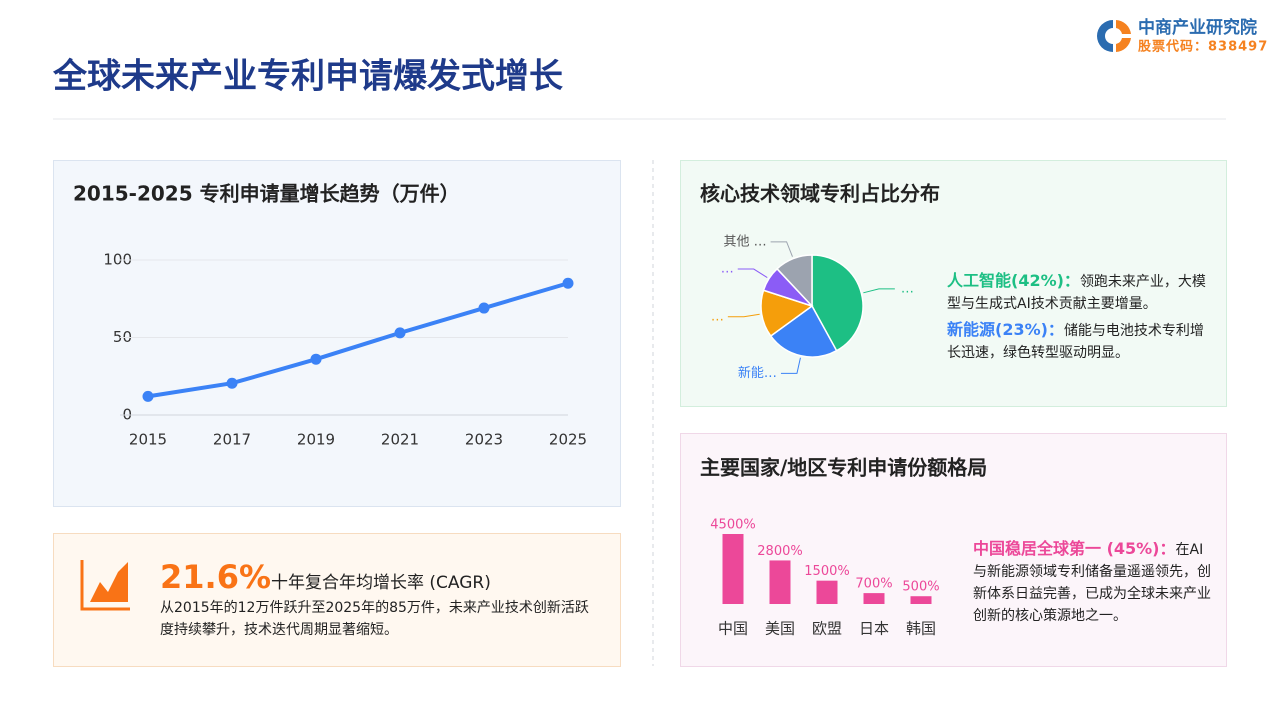 The width and height of the screenshot is (1280, 720). What do you see at coordinates (232, 440) in the screenshot?
I see `x-tick-label: 2017` at bounding box center [232, 440].